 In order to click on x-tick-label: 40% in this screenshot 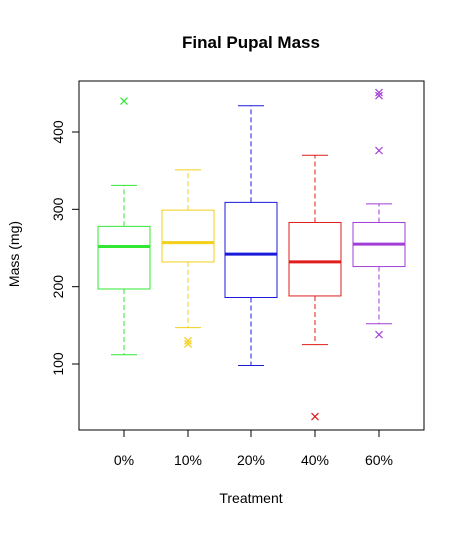, I will do `click(315, 460)`.